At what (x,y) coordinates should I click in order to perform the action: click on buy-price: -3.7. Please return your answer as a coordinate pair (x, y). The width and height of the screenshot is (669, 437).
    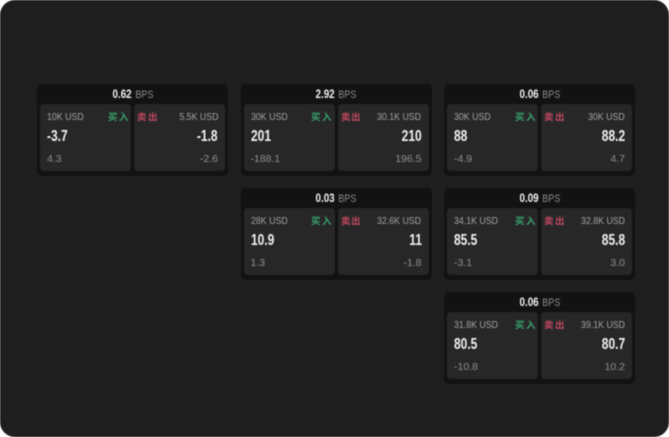
    Looking at the image, I should click on (57, 136).